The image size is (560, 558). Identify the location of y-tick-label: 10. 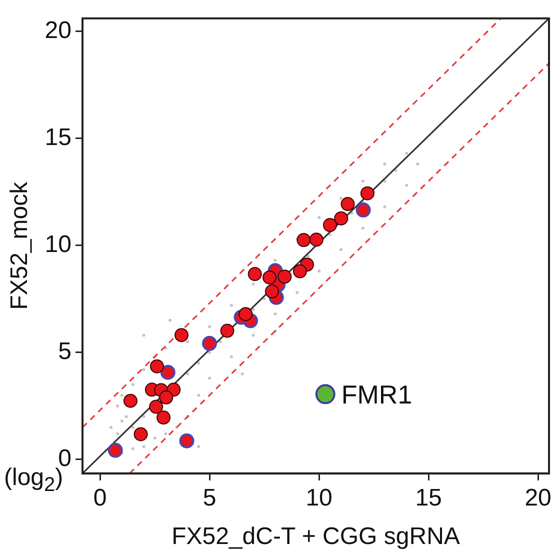
(58, 244).